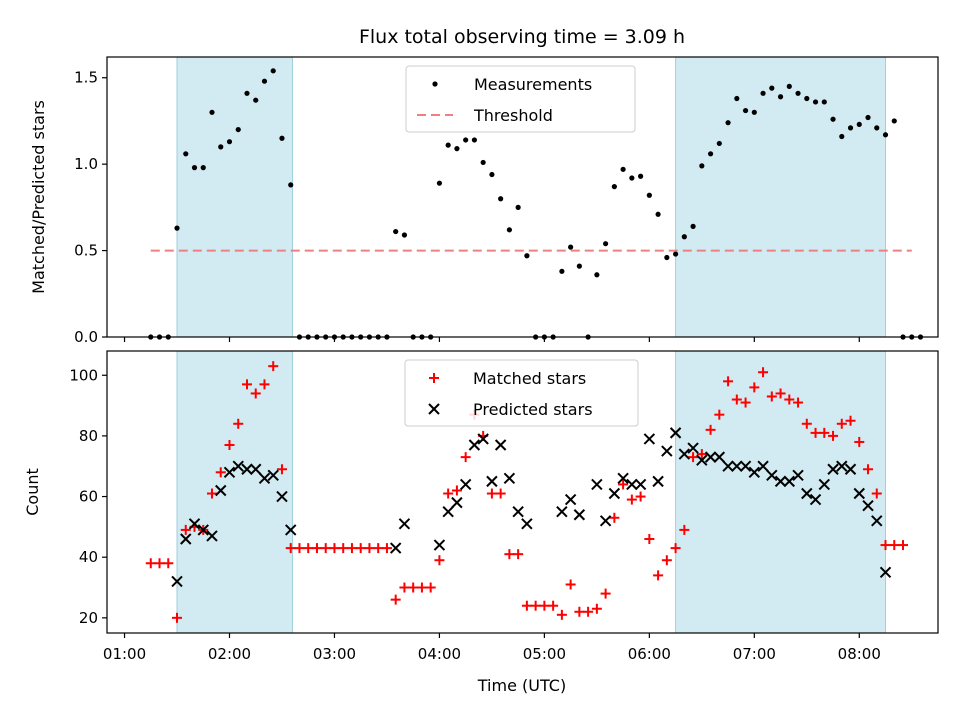  What do you see at coordinates (32, 492) in the screenshot?
I see `bottom-y-axis-label: Count` at bounding box center [32, 492].